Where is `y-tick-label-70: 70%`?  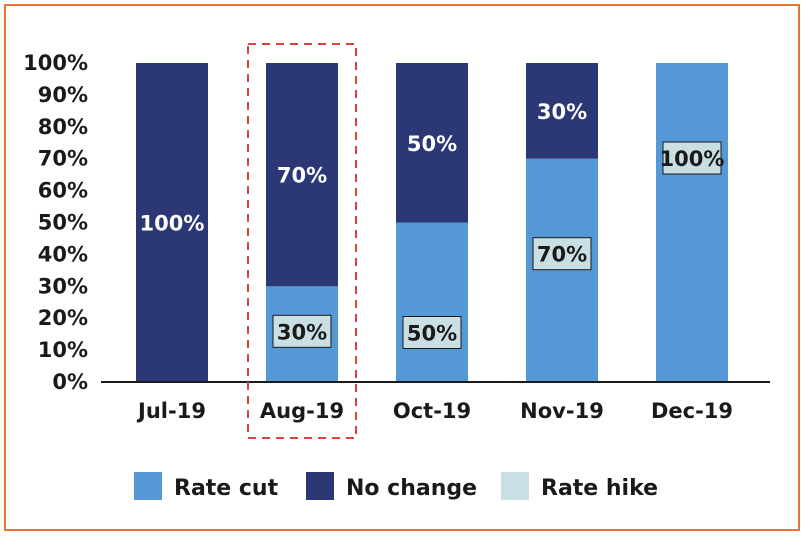
y-tick-label-70: 70% is located at coordinates (63, 159).